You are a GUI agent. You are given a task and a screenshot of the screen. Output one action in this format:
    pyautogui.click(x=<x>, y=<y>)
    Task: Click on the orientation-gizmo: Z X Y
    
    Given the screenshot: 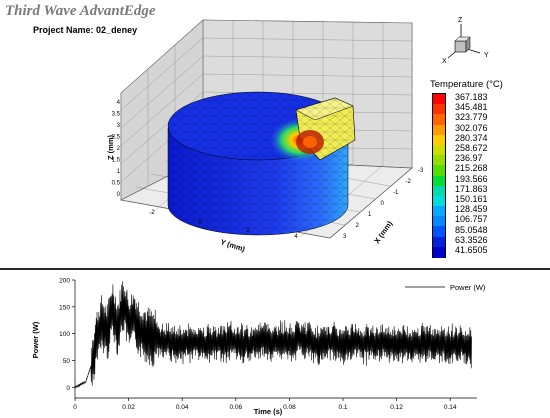 What is the action you would take?
    pyautogui.click(x=465, y=41)
    